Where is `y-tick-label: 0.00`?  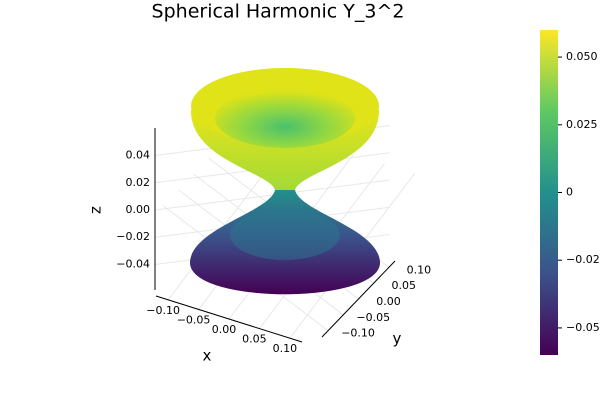
y-tick-label: 0.00 is located at coordinates (388, 301).